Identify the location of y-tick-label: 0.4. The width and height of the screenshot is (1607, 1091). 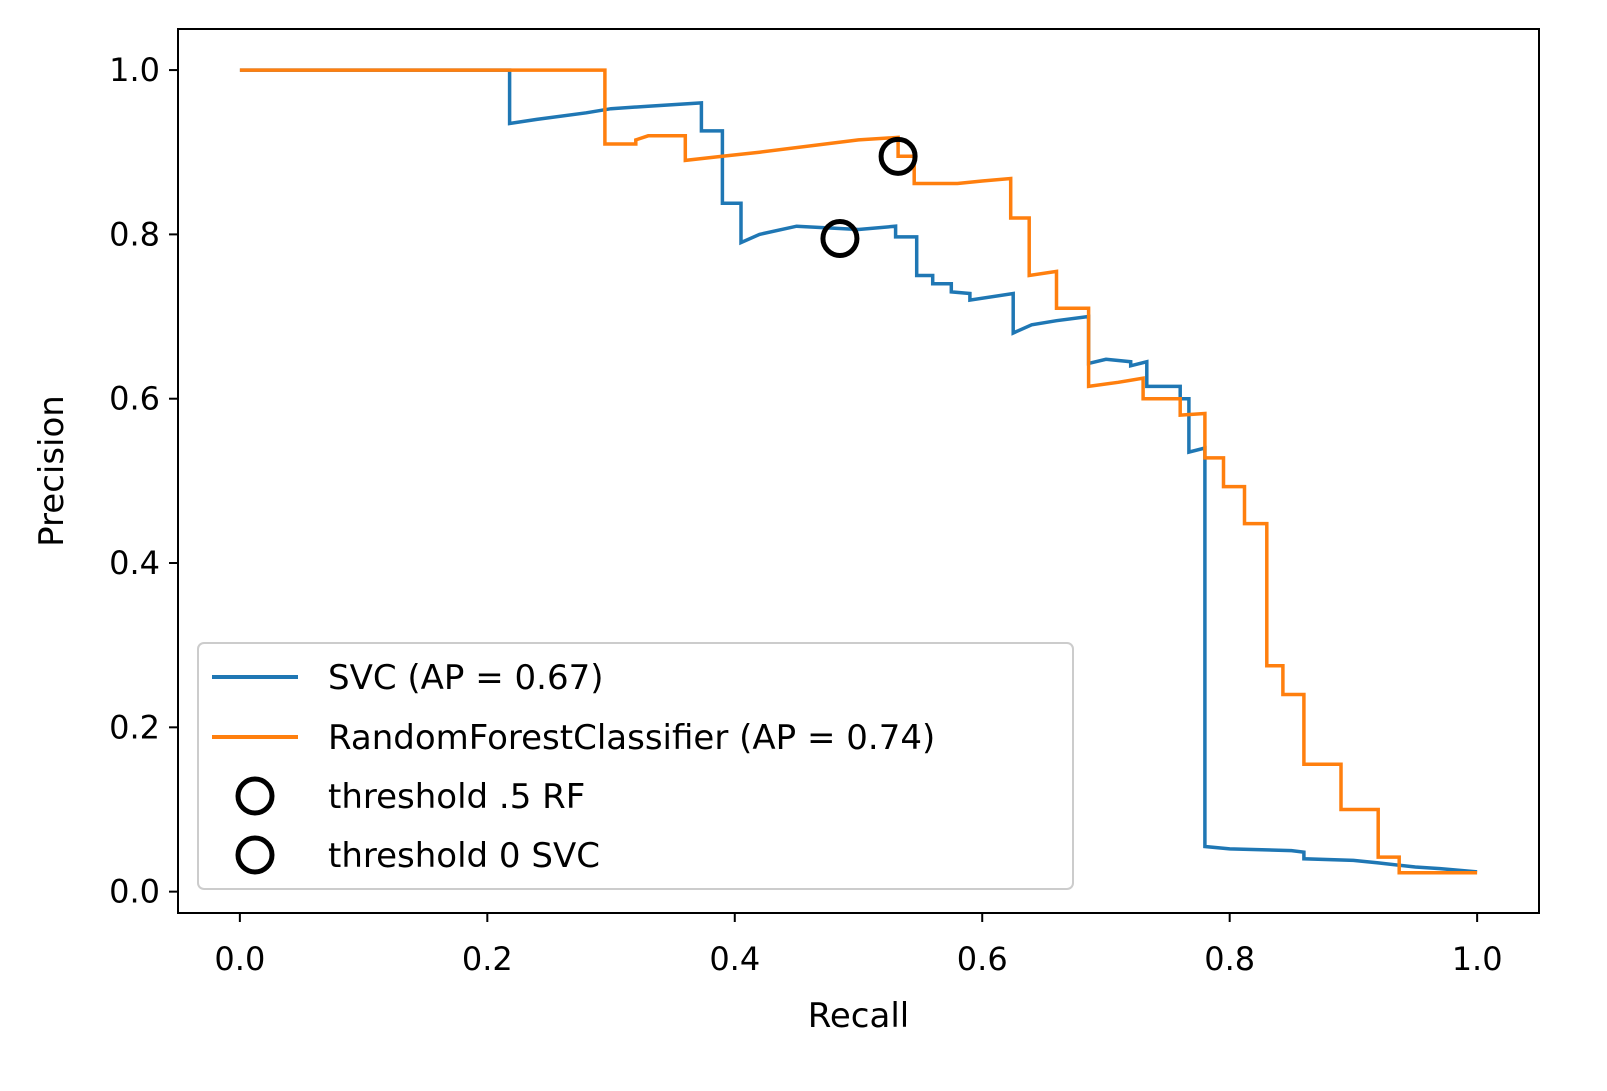
(134, 563).